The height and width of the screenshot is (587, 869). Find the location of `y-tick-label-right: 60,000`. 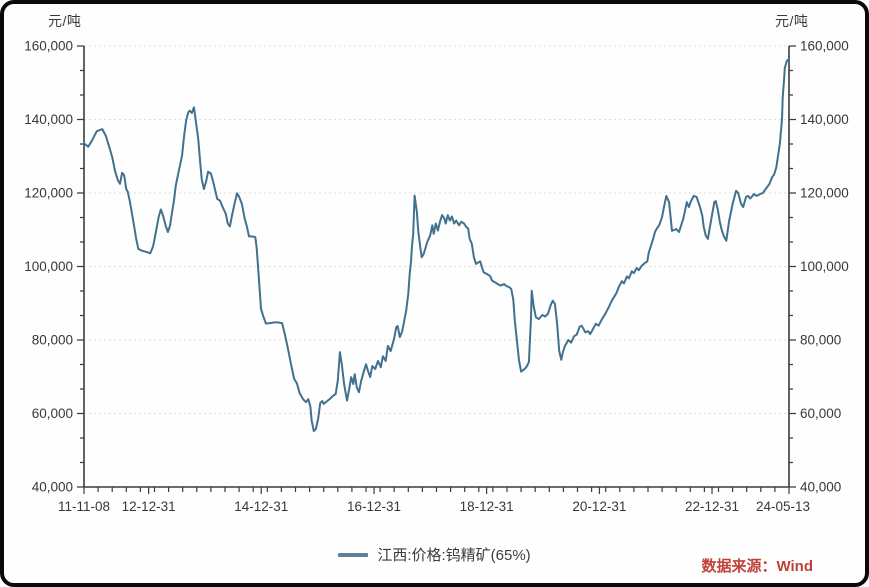

y-tick-label-right: 60,000 is located at coordinates (820, 413).